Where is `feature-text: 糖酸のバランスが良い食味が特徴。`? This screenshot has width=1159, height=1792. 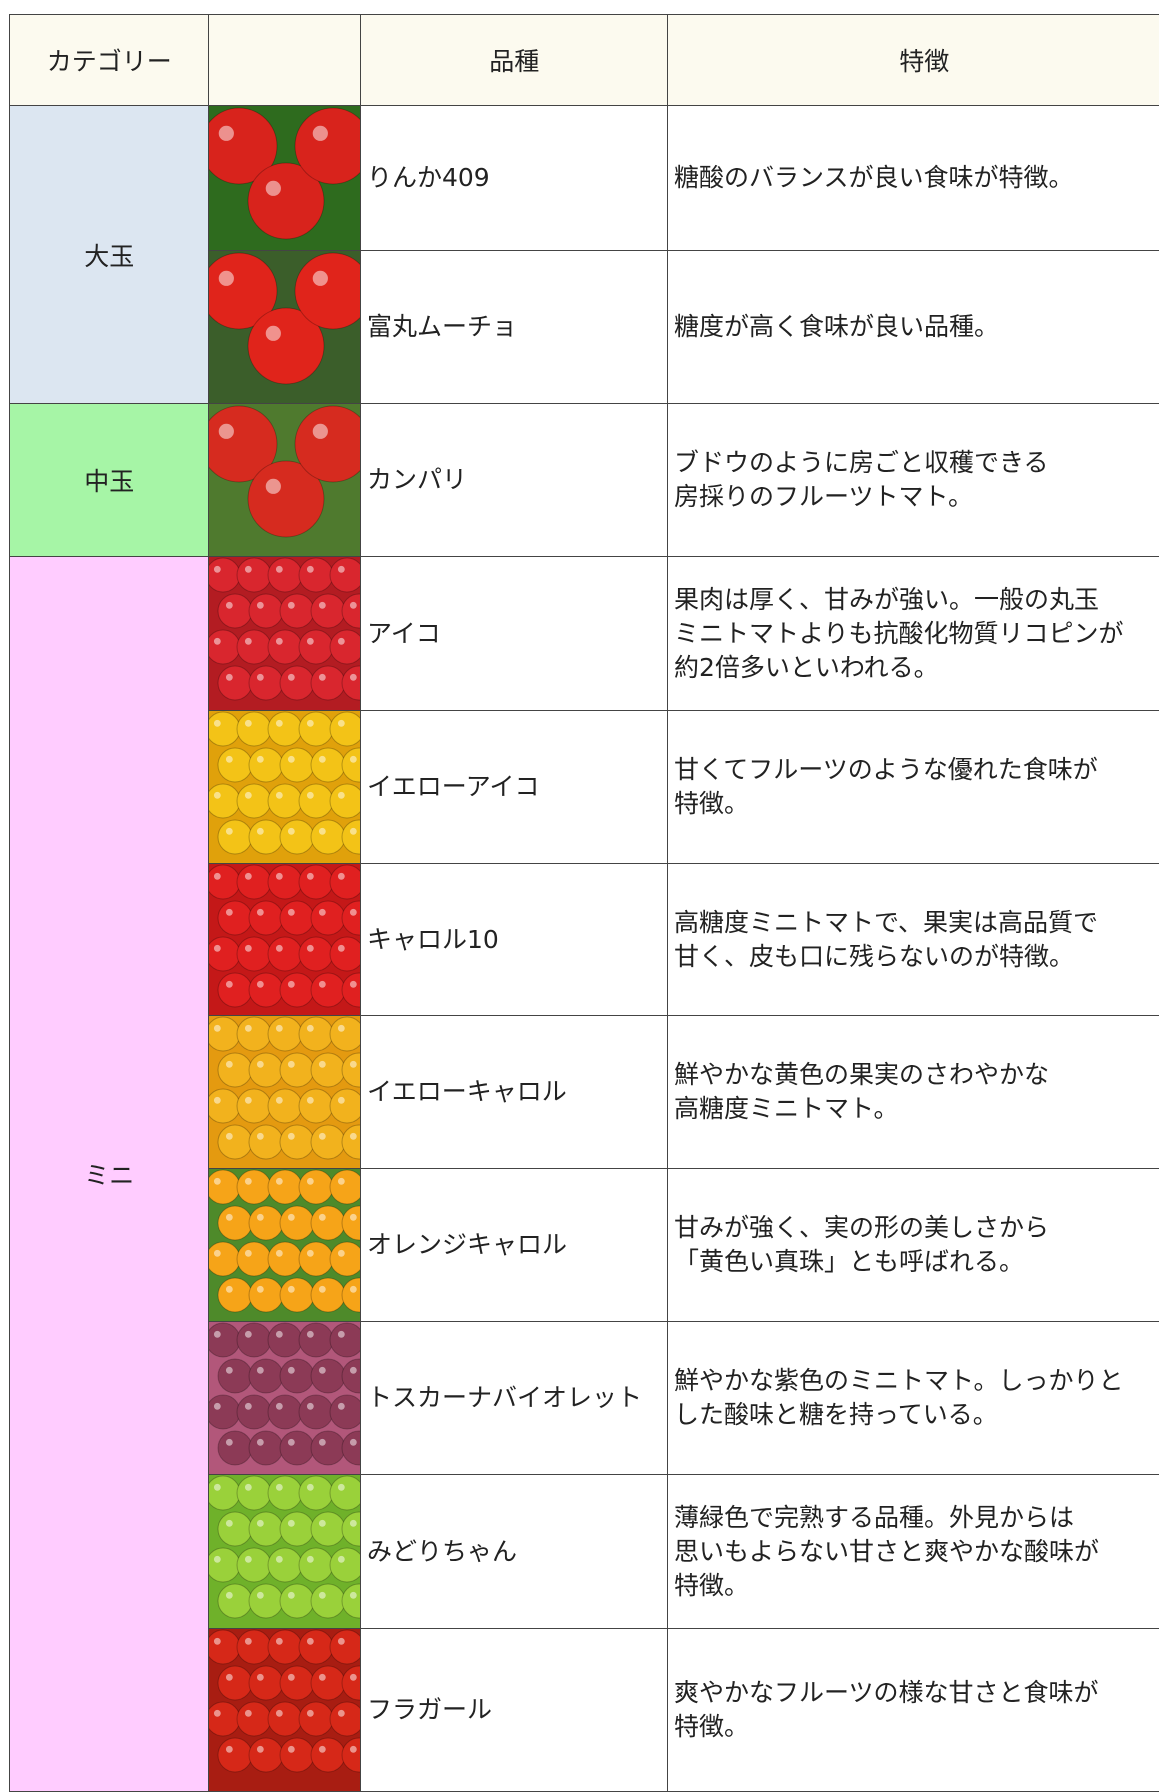 feature-text: 糖酸のバランスが良い食味が特徴。 is located at coordinates (874, 178).